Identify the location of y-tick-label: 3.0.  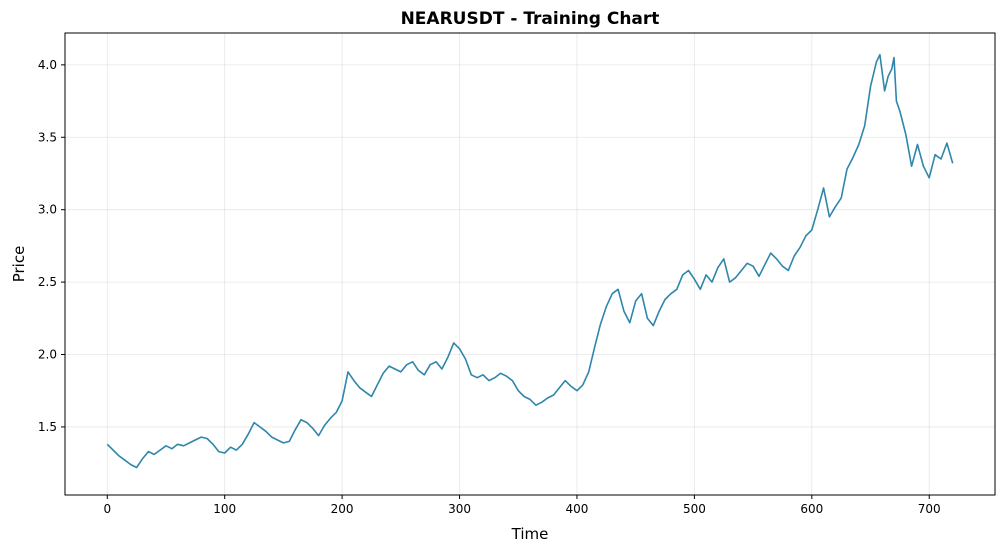
(47, 210).